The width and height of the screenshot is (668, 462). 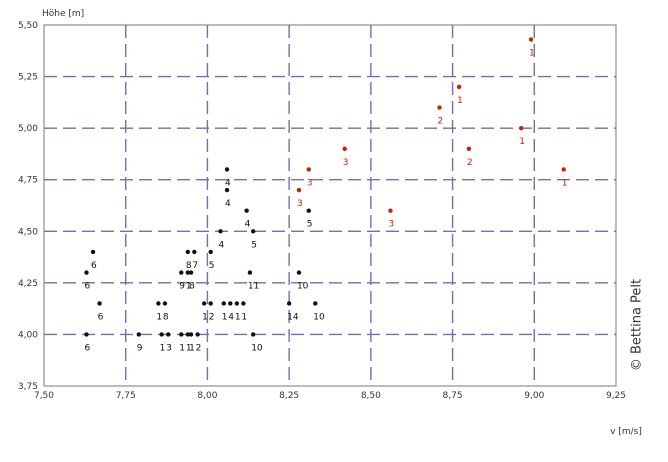 I want to click on data-point-label: 7, so click(x=195, y=266).